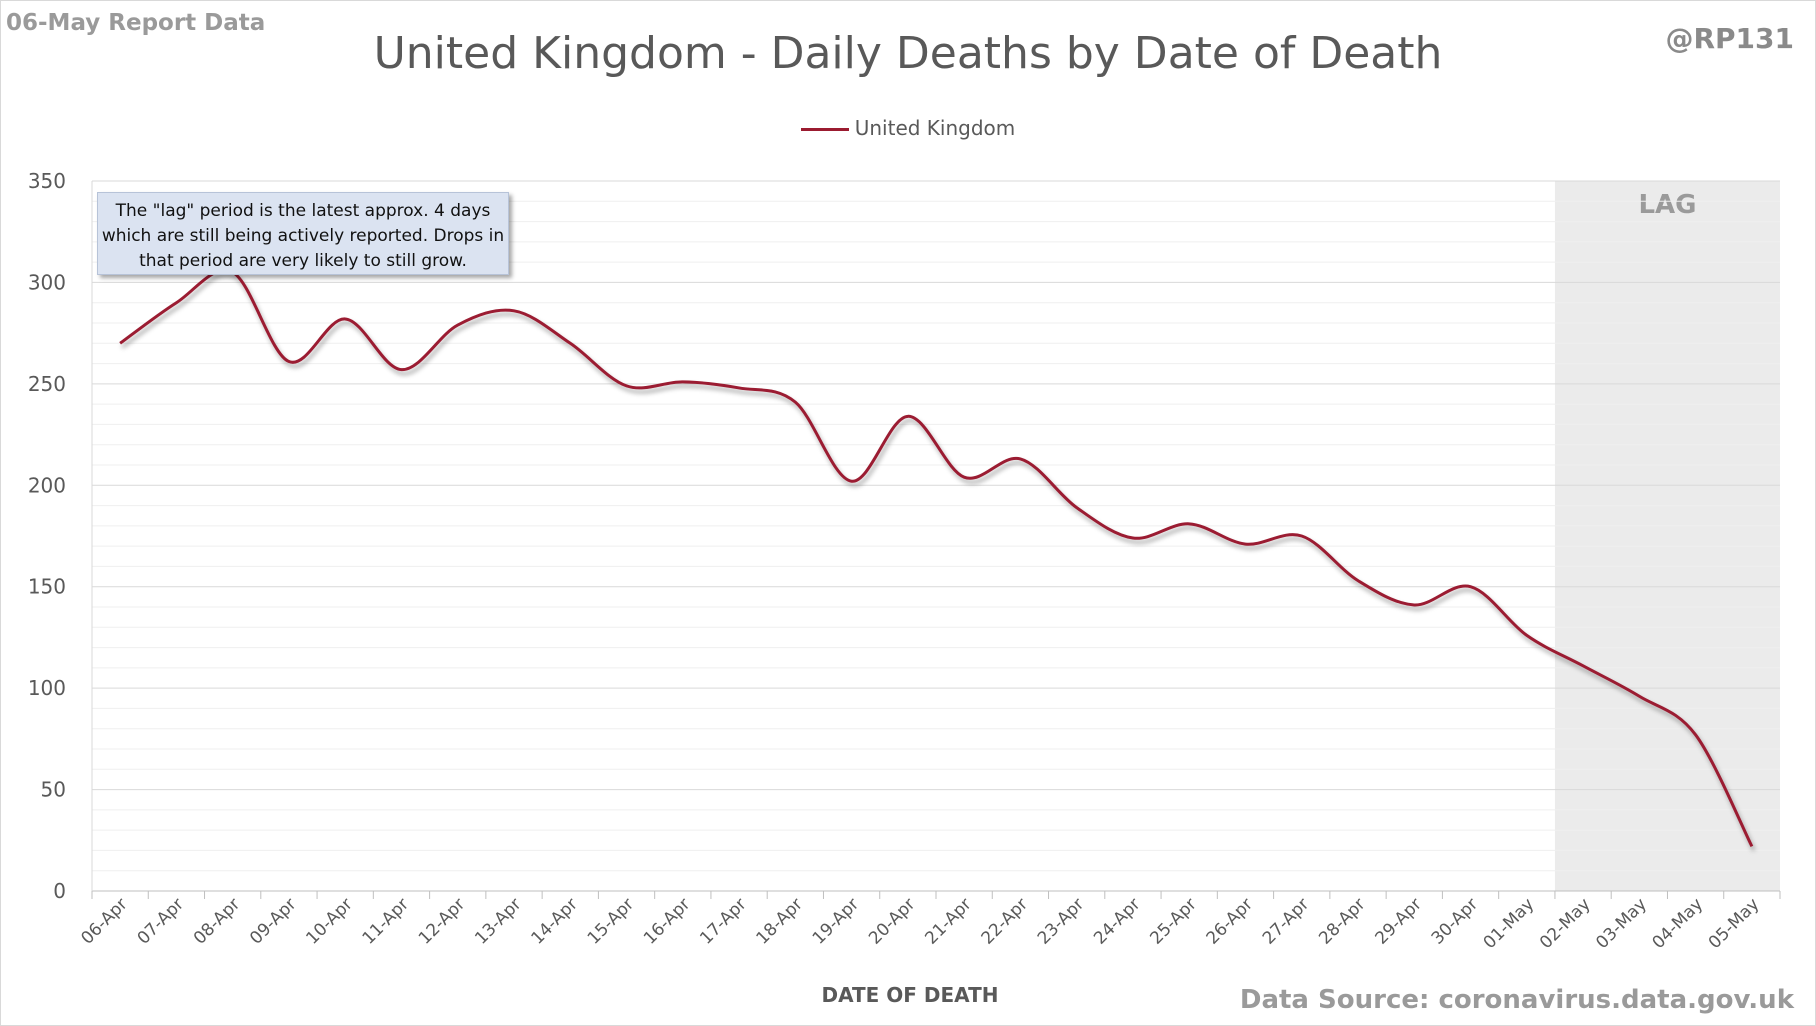 The image size is (1816, 1026). Describe the element at coordinates (1117, 921) in the screenshot. I see `x-tick-label: 24-Apr` at that location.